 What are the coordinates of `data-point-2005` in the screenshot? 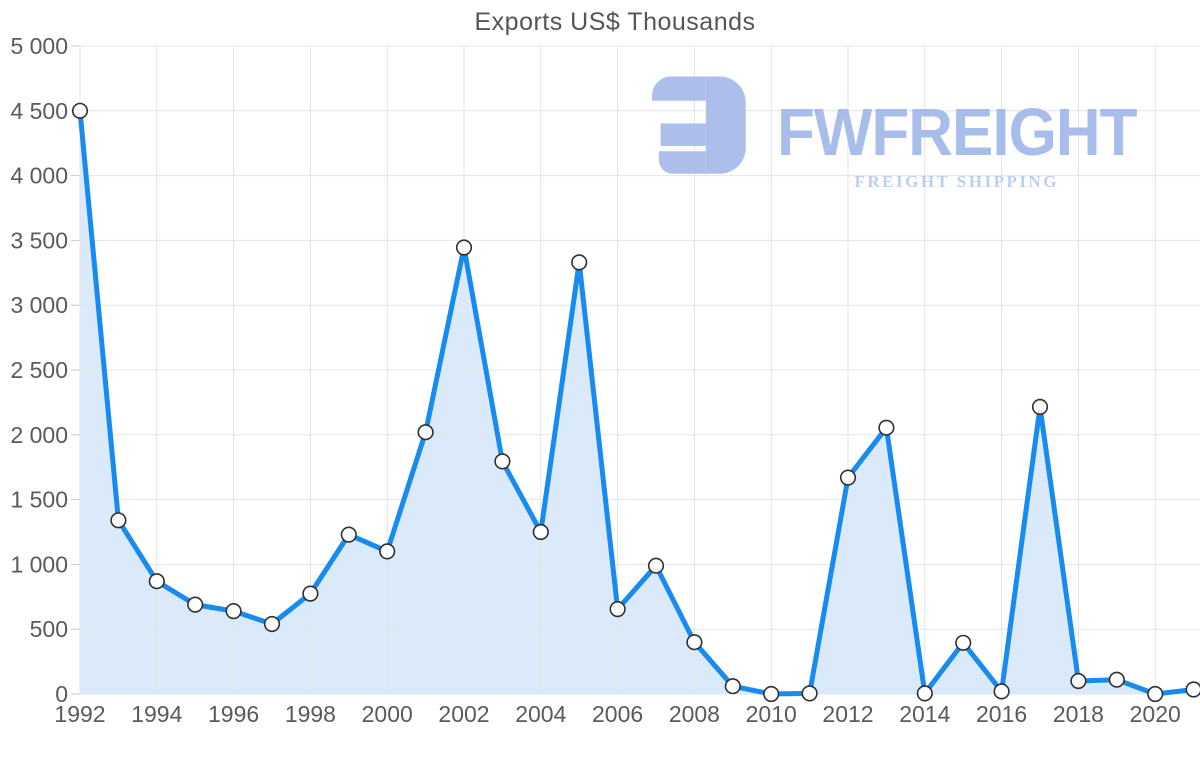 It's located at (579, 262).